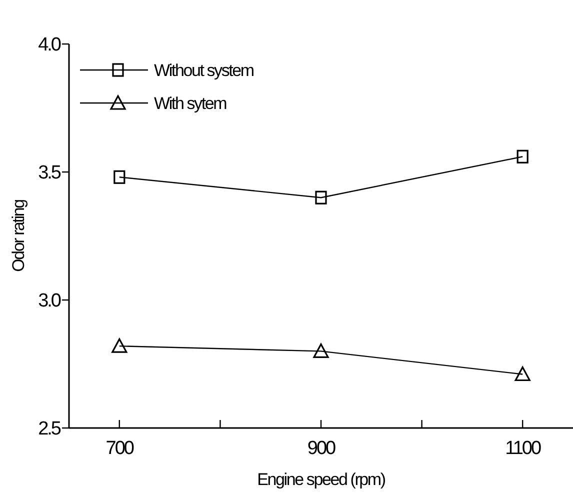  Describe the element at coordinates (120, 448) in the screenshot. I see `x-tick-label: 700` at that location.